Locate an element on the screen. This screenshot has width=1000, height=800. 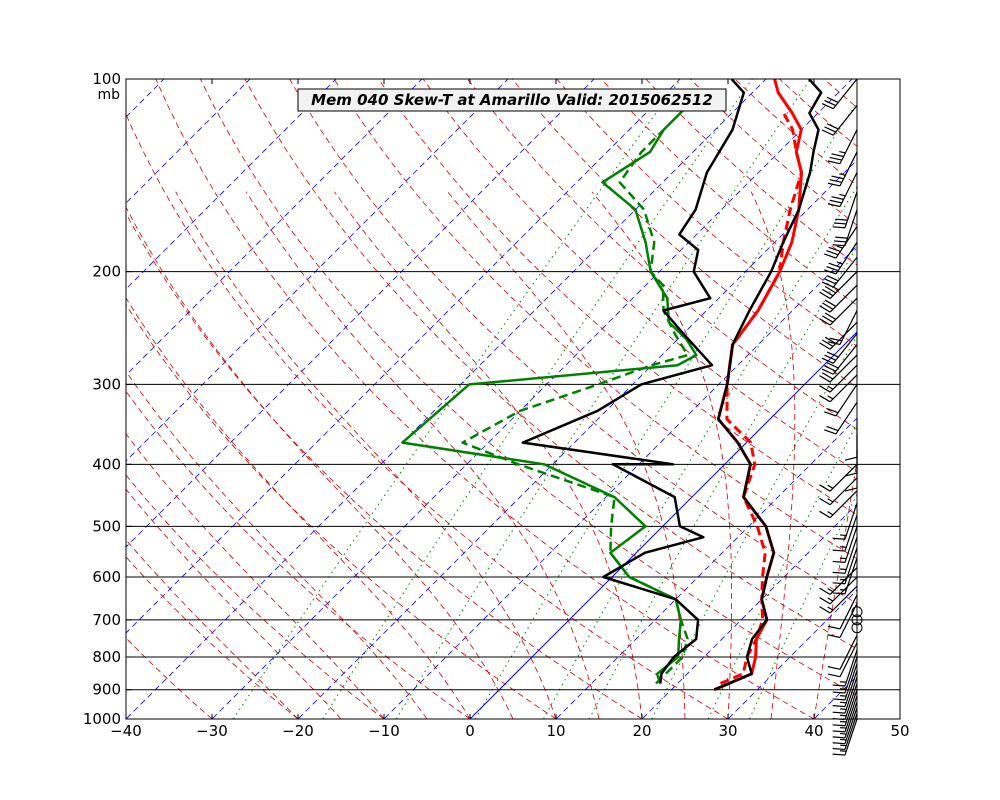
x-tick-label: 0 is located at coordinates (470, 731).